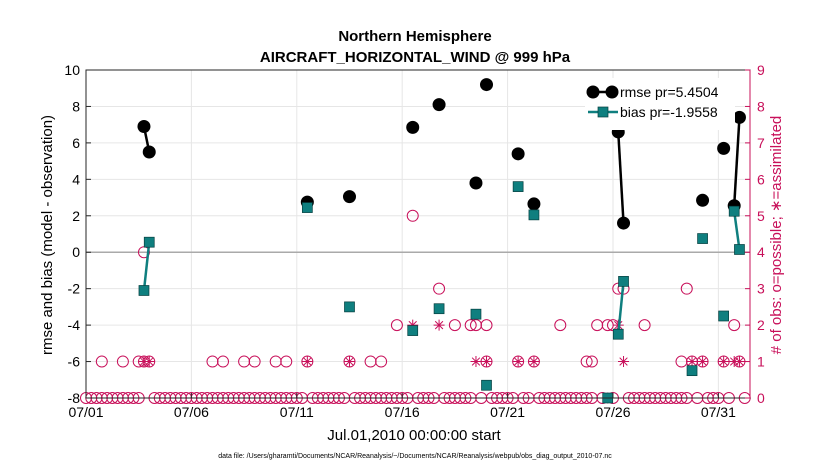 This screenshot has height=470, width=830. I want to click on y-tick-label-left: 2, so click(76, 216).